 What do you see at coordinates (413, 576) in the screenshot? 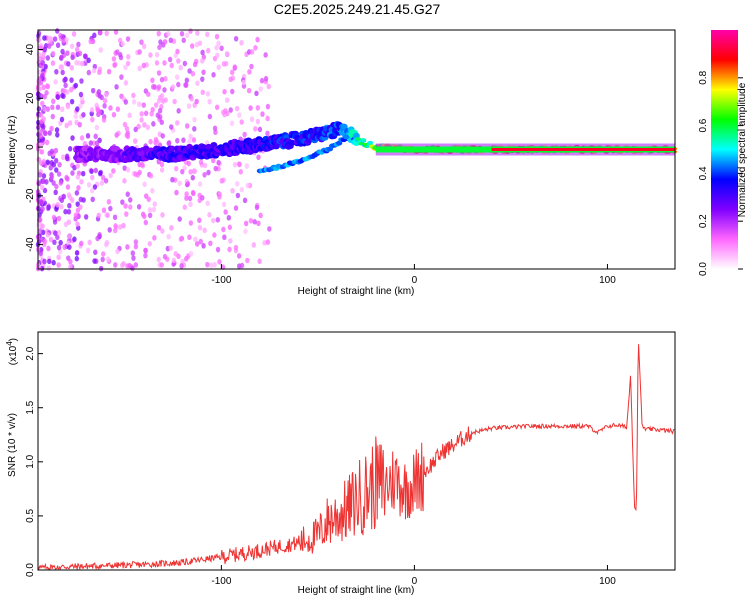
I see `snr-x-axis: -100 0 100` at bounding box center [413, 576].